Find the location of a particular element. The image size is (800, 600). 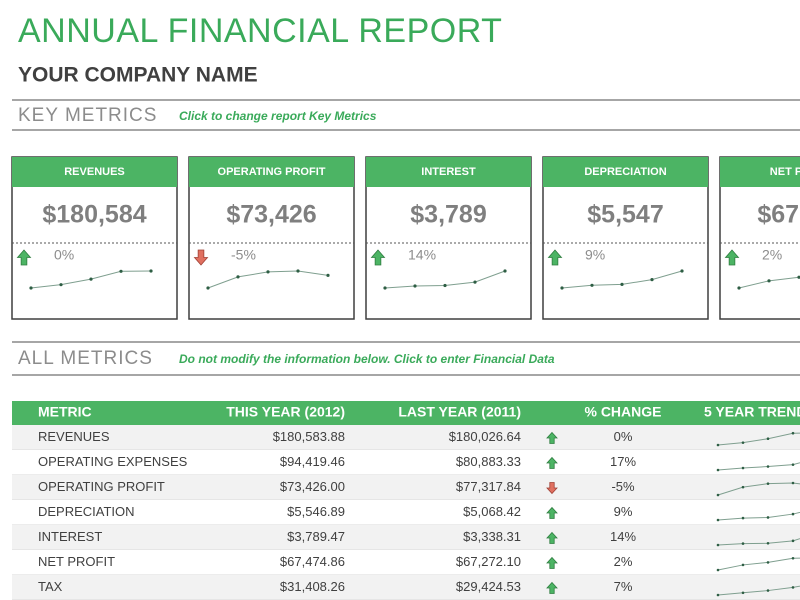

card-value: $5,547 is located at coordinates (625, 215).